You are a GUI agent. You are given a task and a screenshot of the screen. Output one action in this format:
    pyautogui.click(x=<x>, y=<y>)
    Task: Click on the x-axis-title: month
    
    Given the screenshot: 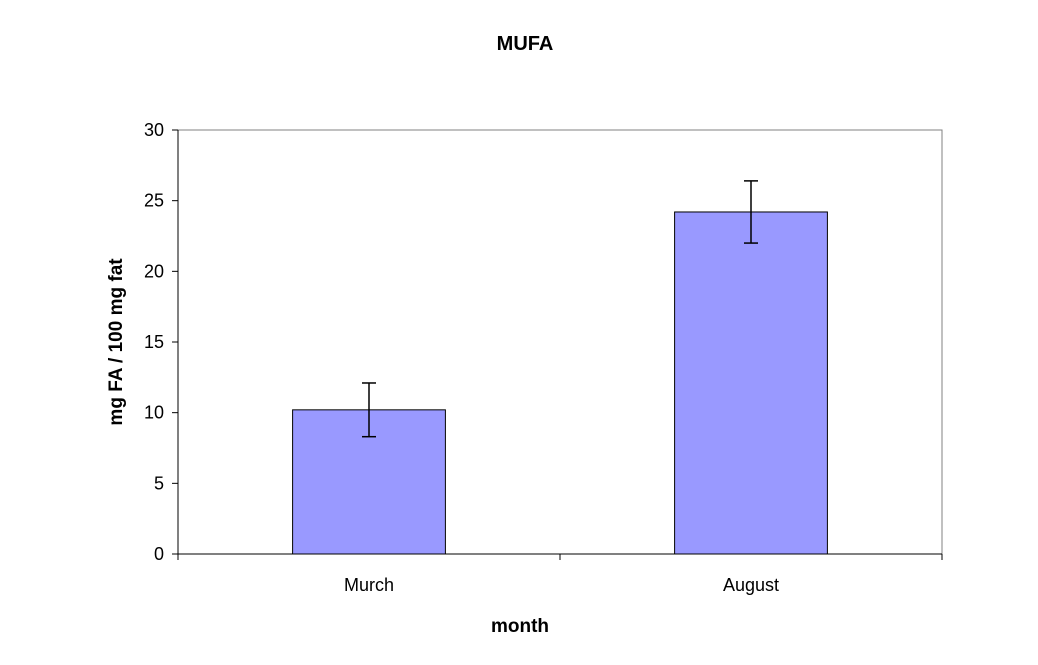 What is the action you would take?
    pyautogui.click(x=520, y=626)
    